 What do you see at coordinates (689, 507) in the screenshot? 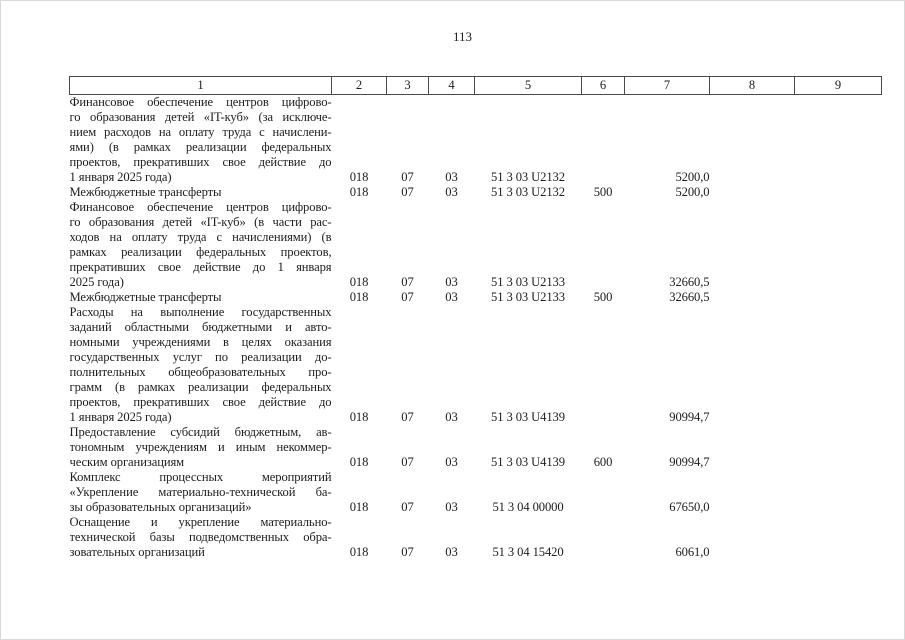
I see `amount-cell: 67650,0` at bounding box center [689, 507].